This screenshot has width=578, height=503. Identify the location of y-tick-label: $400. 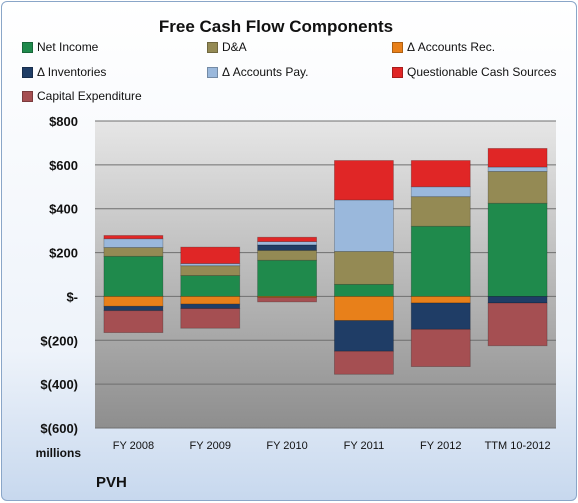
(63, 209).